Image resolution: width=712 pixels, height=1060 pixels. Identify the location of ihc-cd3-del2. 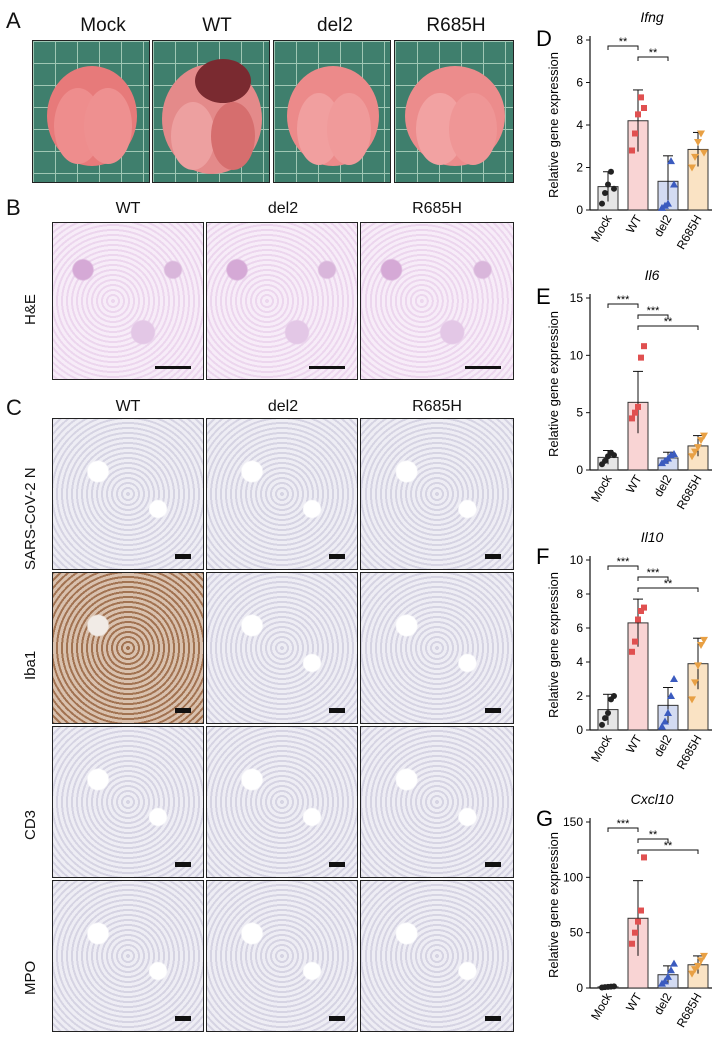
(282, 802).